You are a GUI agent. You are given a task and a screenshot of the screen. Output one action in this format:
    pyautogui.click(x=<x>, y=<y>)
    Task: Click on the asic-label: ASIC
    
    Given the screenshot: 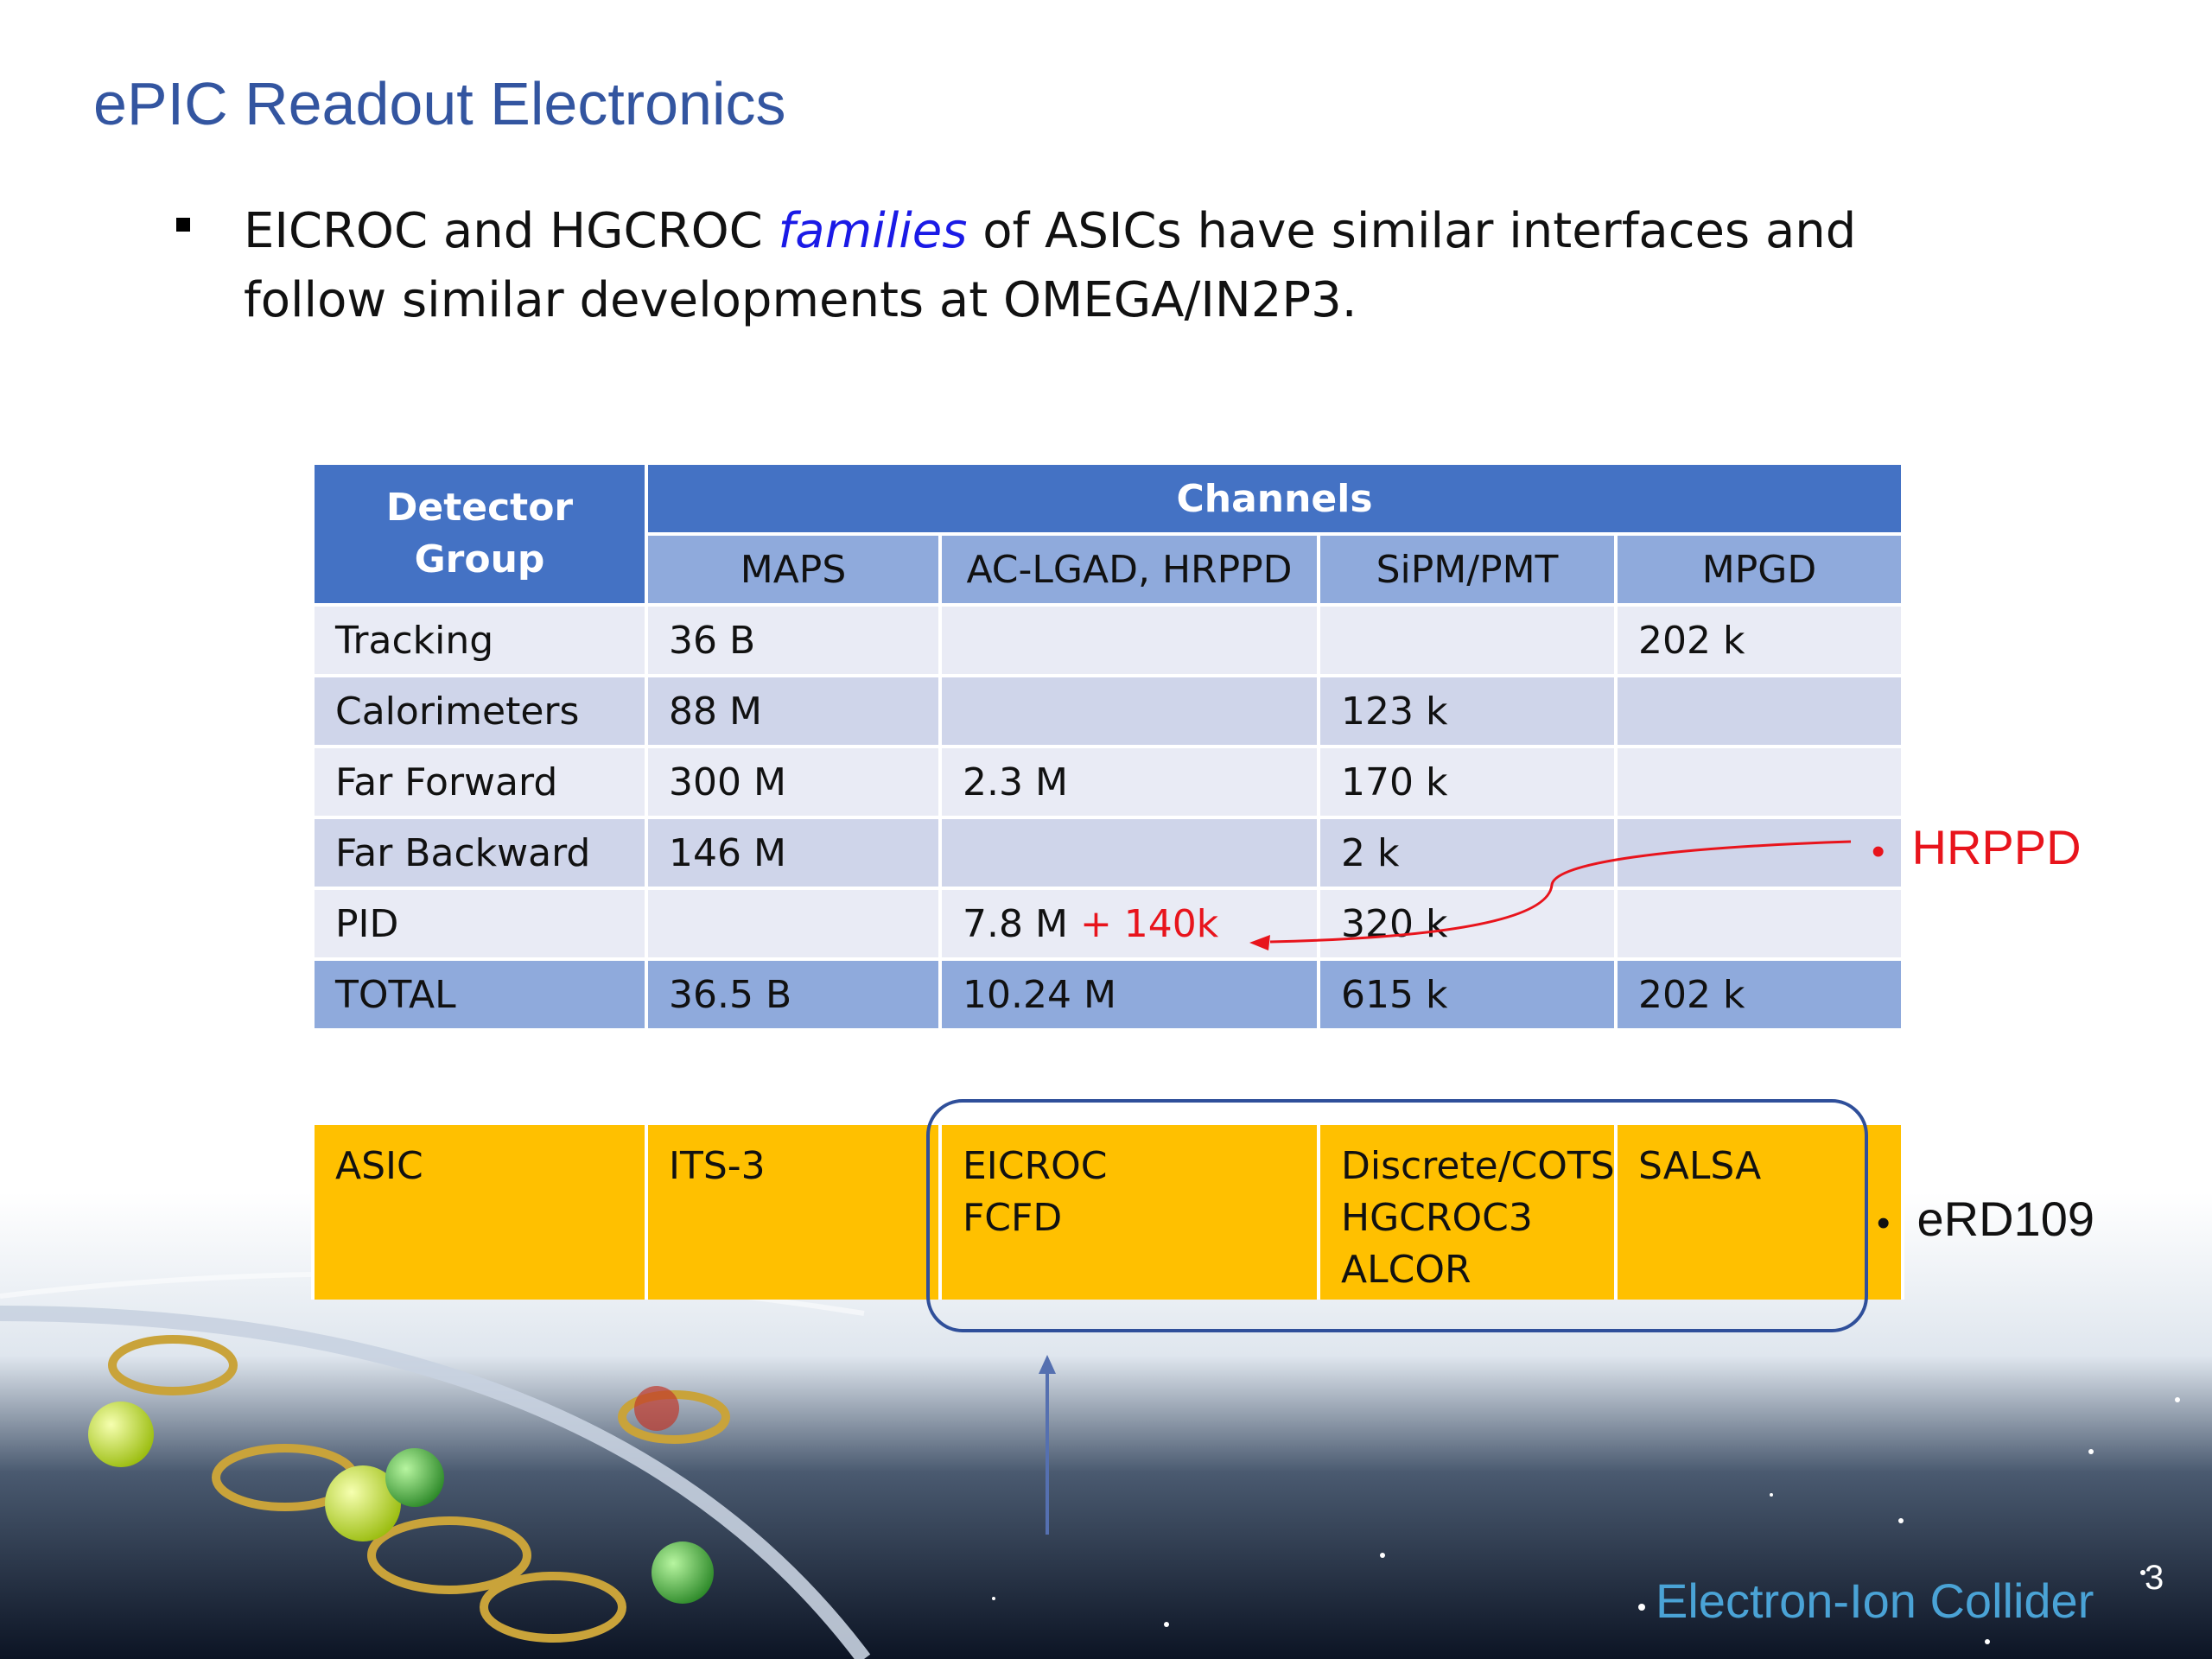 What is the action you would take?
    pyautogui.click(x=479, y=1212)
    